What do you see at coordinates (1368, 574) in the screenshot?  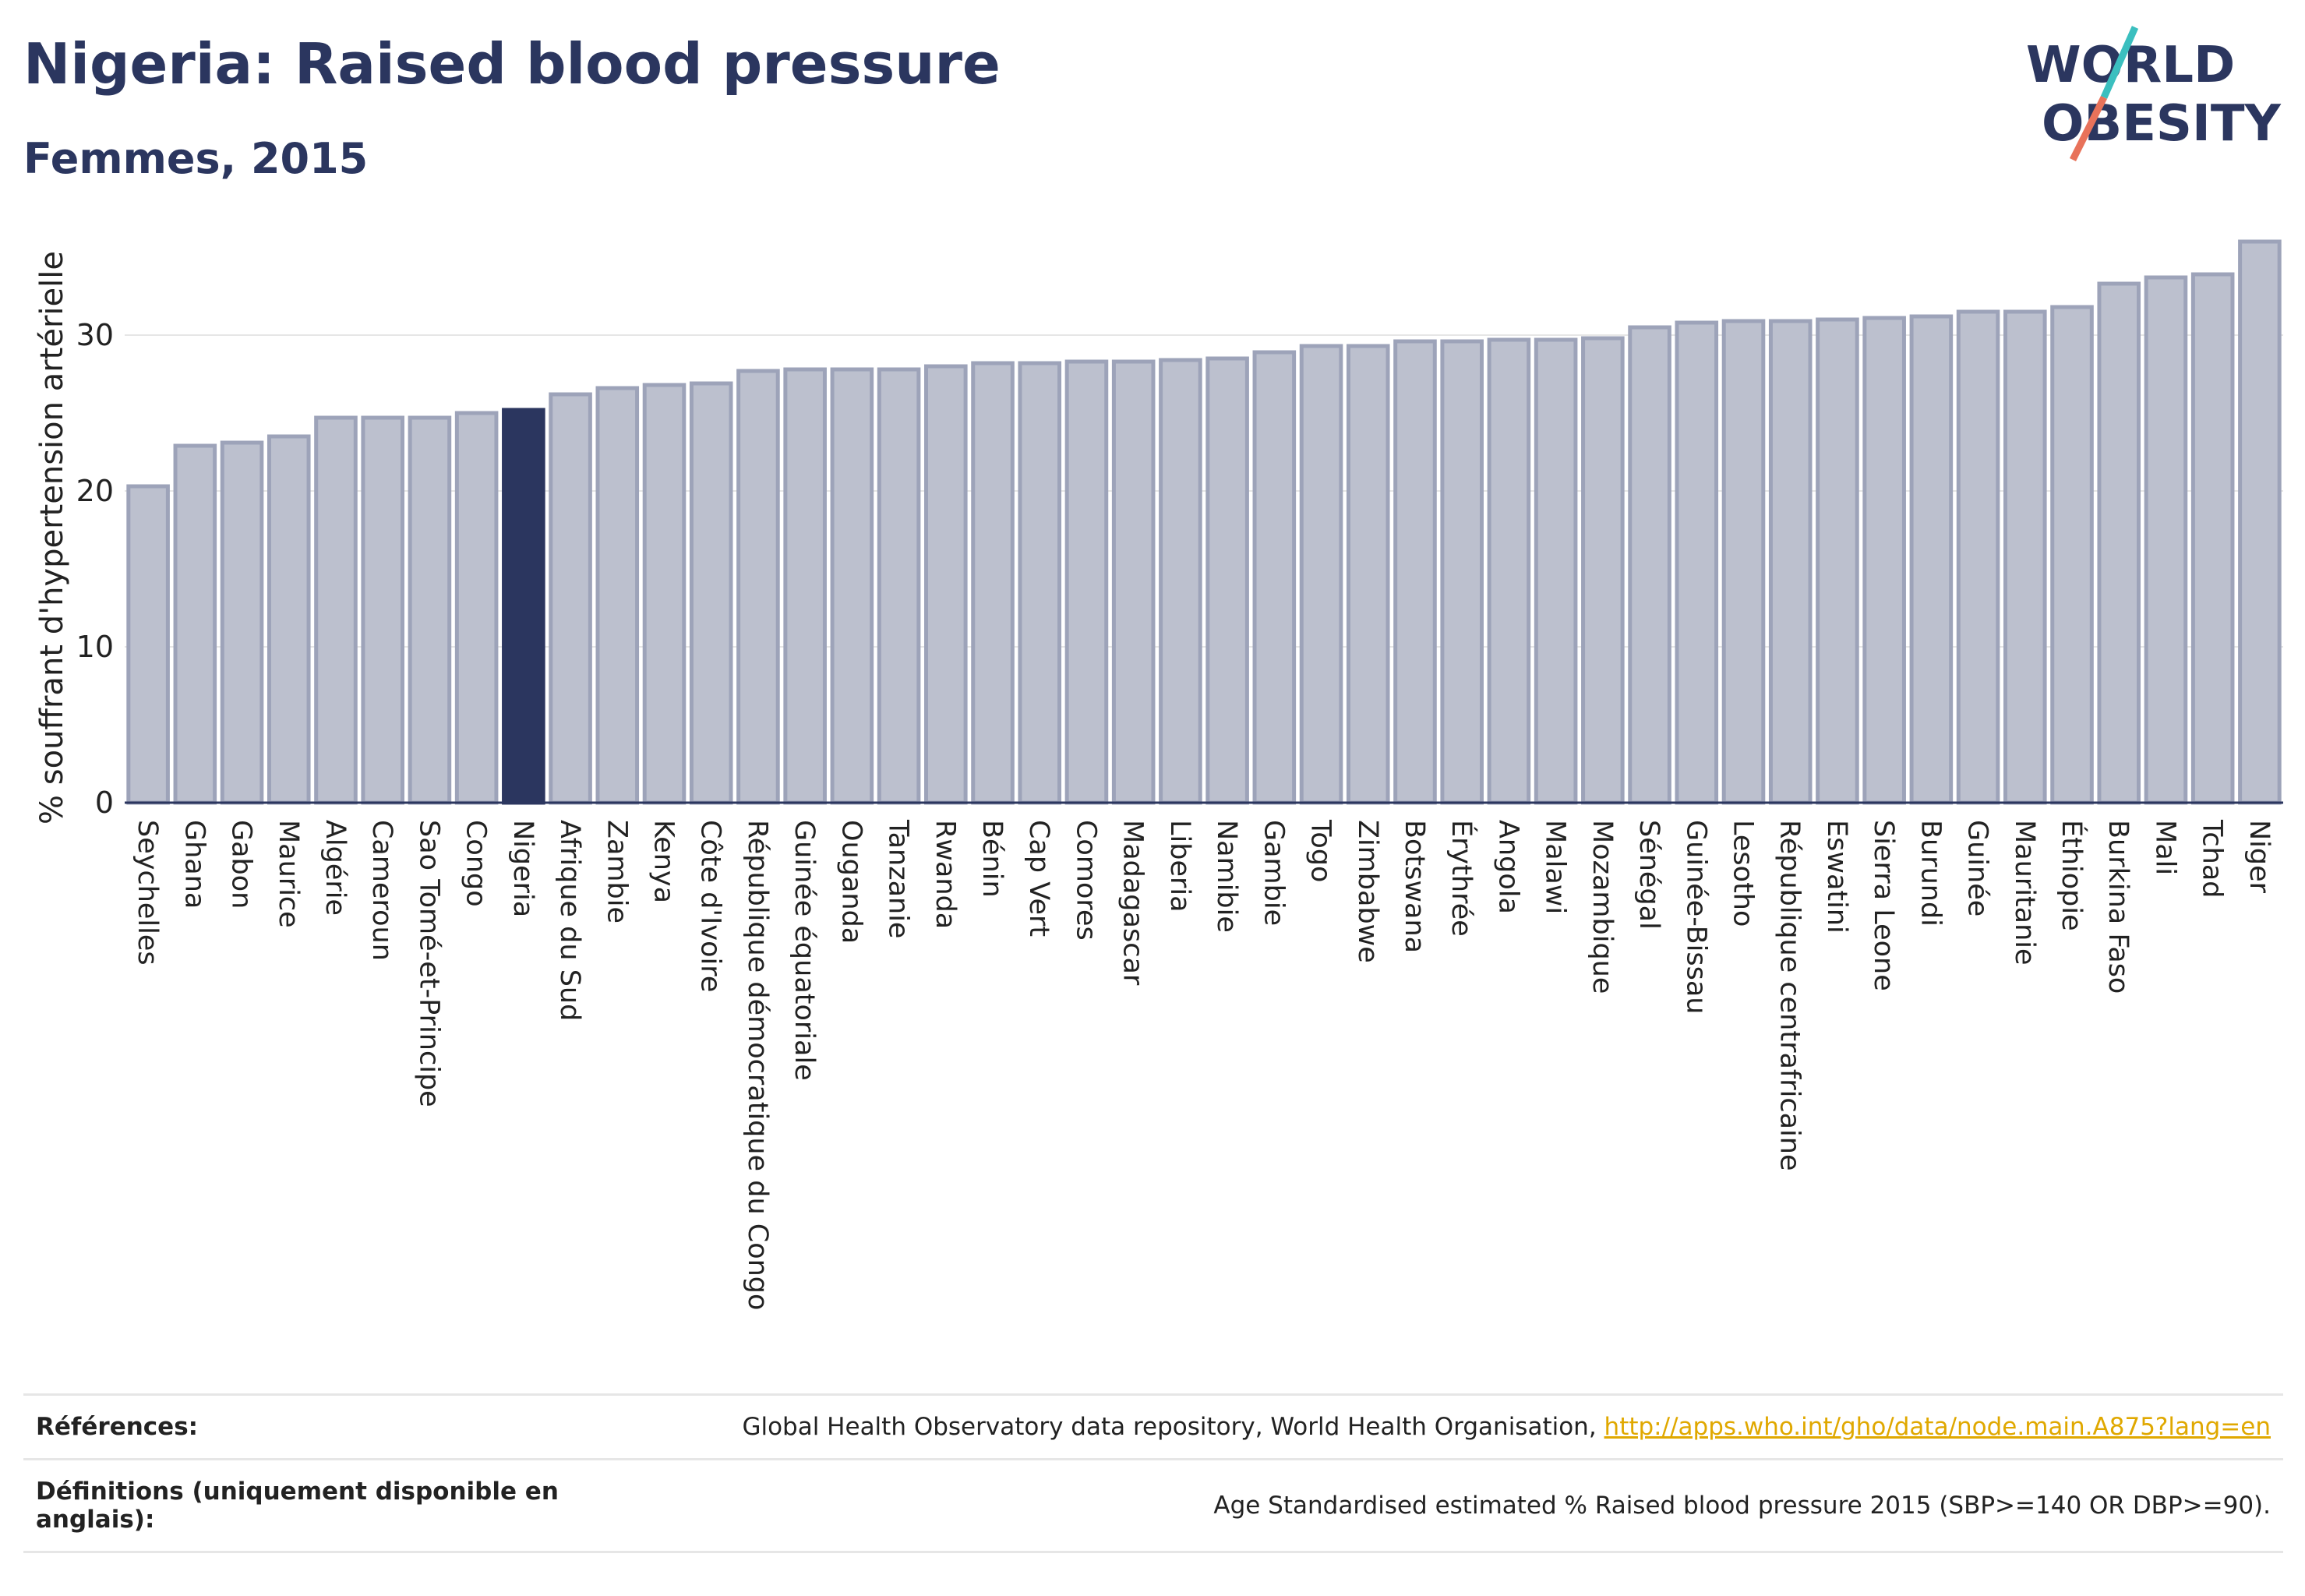 I see `bar-Zimbabwe` at bounding box center [1368, 574].